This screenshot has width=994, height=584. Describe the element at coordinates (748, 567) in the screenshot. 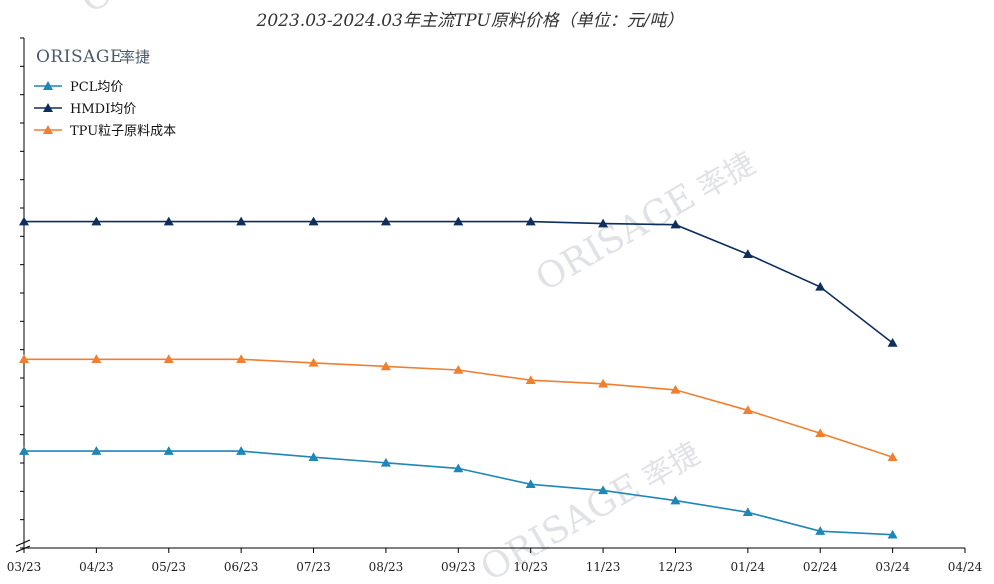

I see `x-tick-label: 01/24` at that location.